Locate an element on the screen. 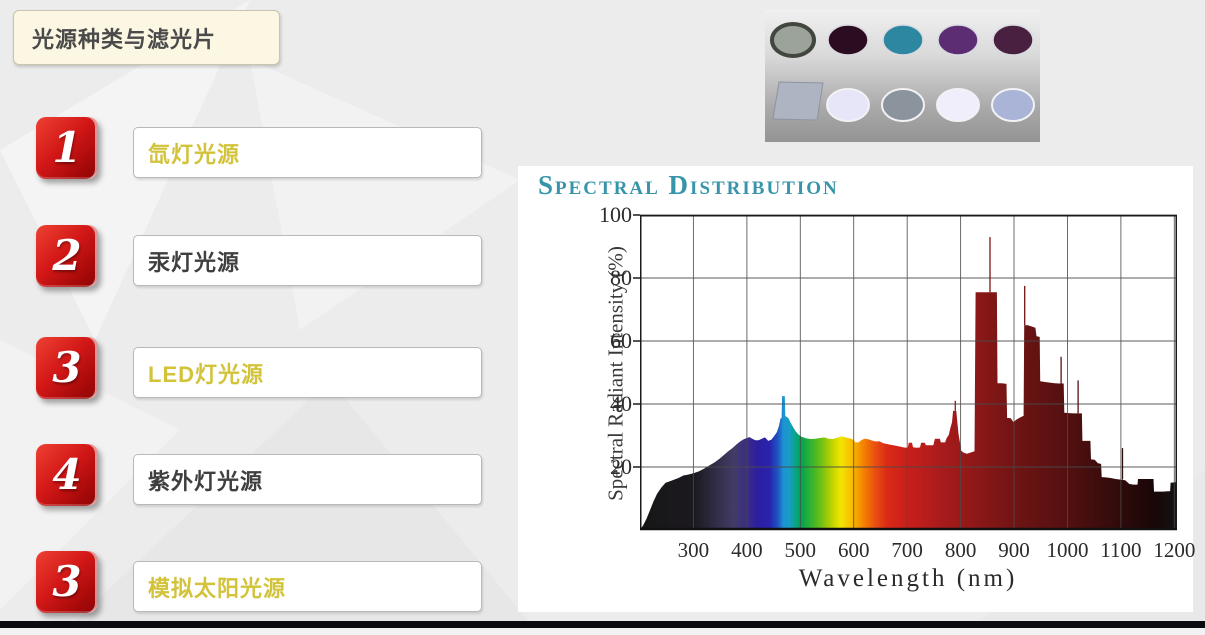 Image resolution: width=1205 pixels, height=635 pixels. slide-bottom-bar is located at coordinates (602, 624).